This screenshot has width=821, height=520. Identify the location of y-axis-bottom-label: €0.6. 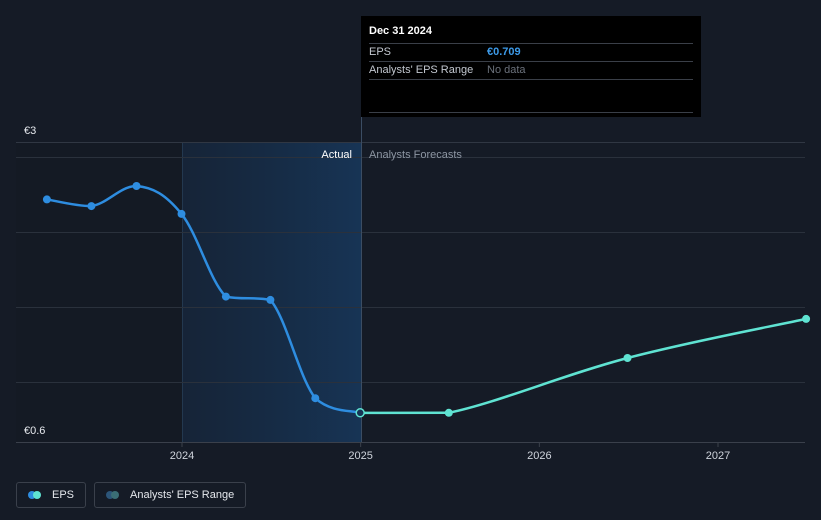
(34, 431).